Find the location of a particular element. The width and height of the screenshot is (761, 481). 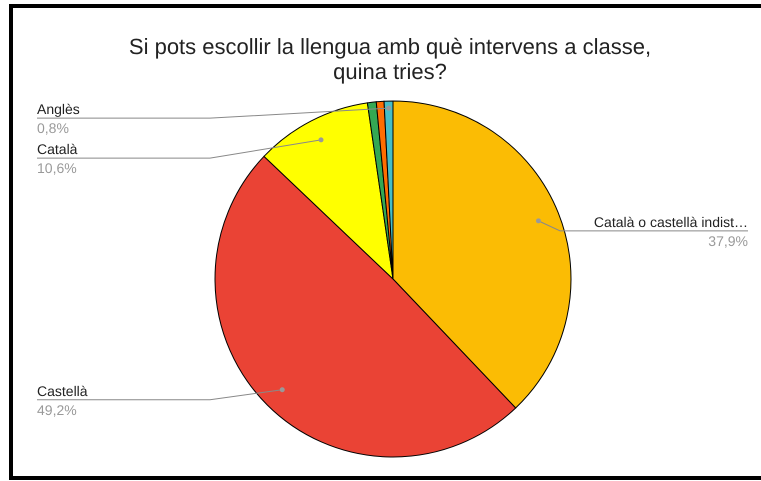

slice-label: Castellà is located at coordinates (62, 390).